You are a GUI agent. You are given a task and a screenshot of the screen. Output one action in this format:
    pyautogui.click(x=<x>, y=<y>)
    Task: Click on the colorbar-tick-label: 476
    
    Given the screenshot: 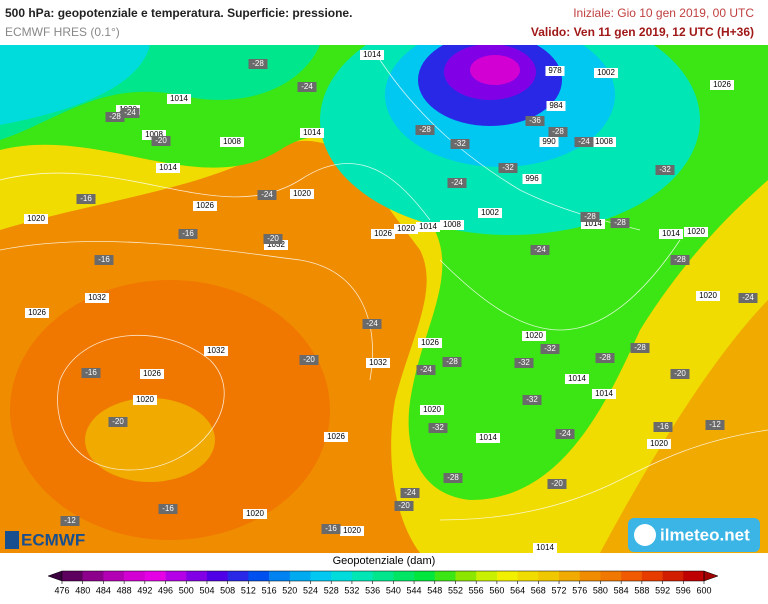 What is the action you would take?
    pyautogui.click(x=61, y=590)
    